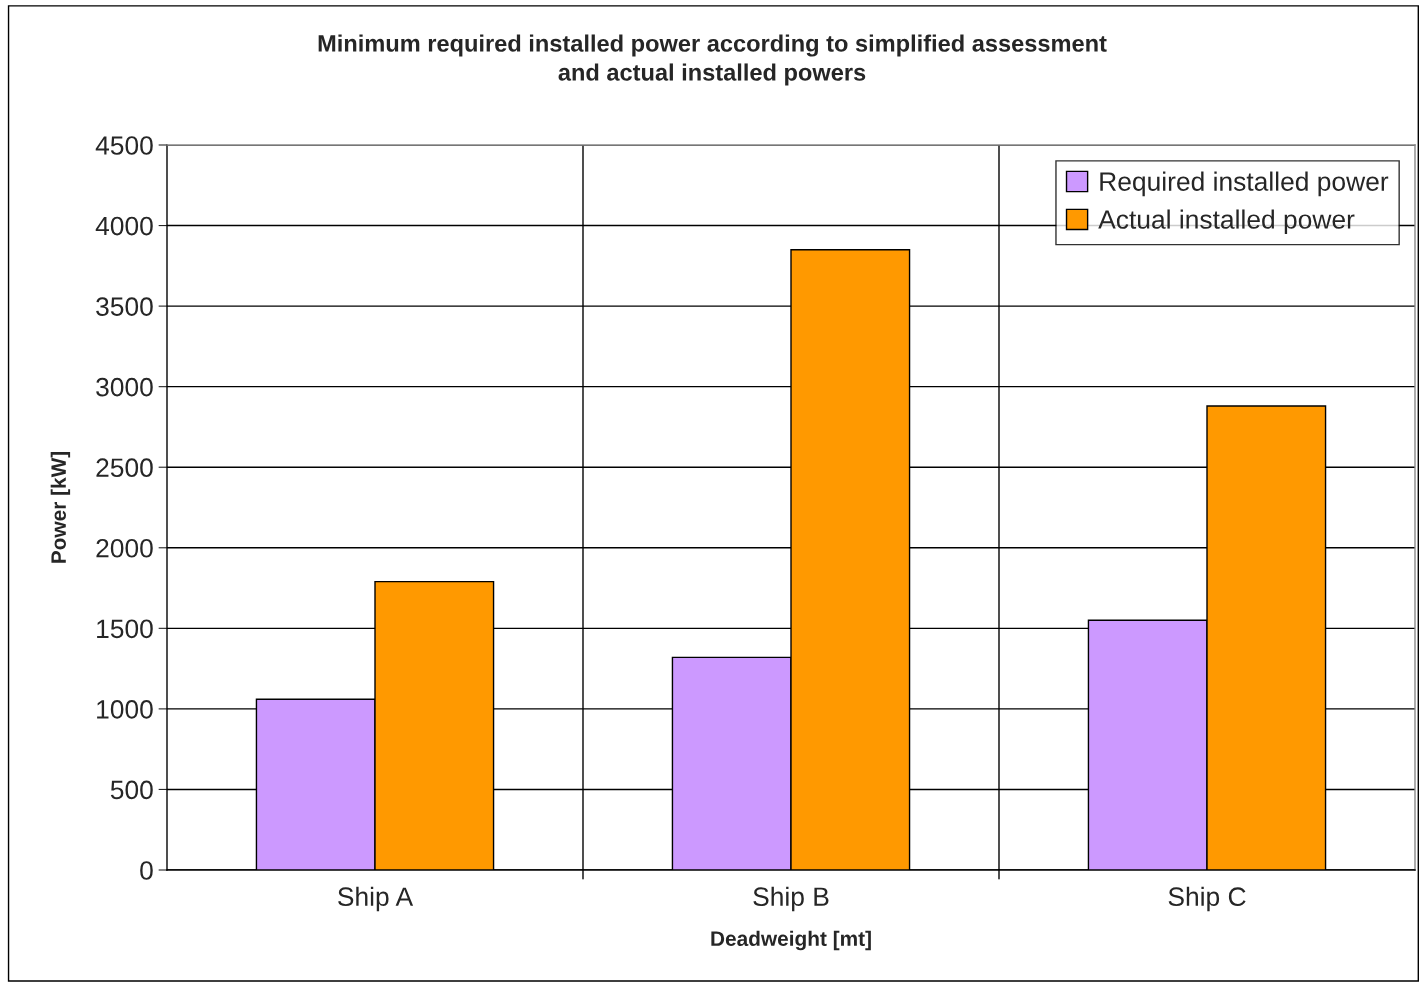 This screenshot has width=1424, height=985. I want to click on y-axis-title: Power [kW], so click(60, 507).